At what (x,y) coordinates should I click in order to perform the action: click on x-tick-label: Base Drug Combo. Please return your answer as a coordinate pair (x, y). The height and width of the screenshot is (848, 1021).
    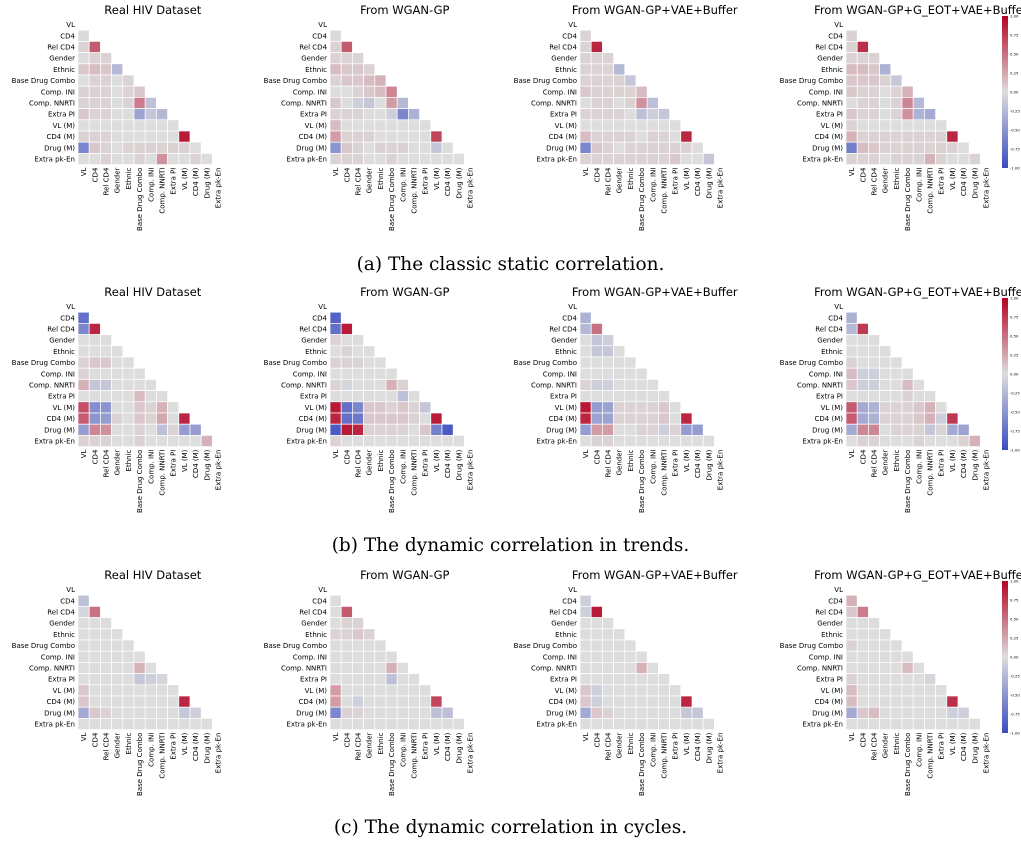
    Looking at the image, I should click on (140, 199).